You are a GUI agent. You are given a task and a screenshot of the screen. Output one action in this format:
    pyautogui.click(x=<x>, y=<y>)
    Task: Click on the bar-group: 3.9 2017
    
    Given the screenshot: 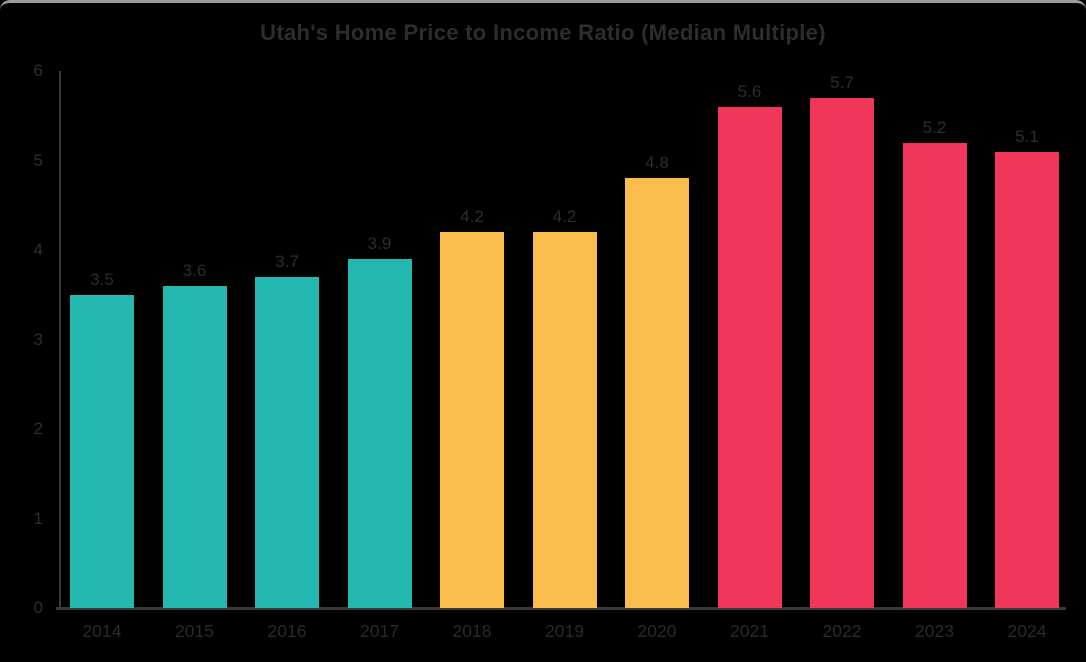 What is the action you would take?
    pyautogui.click(x=379, y=356)
    